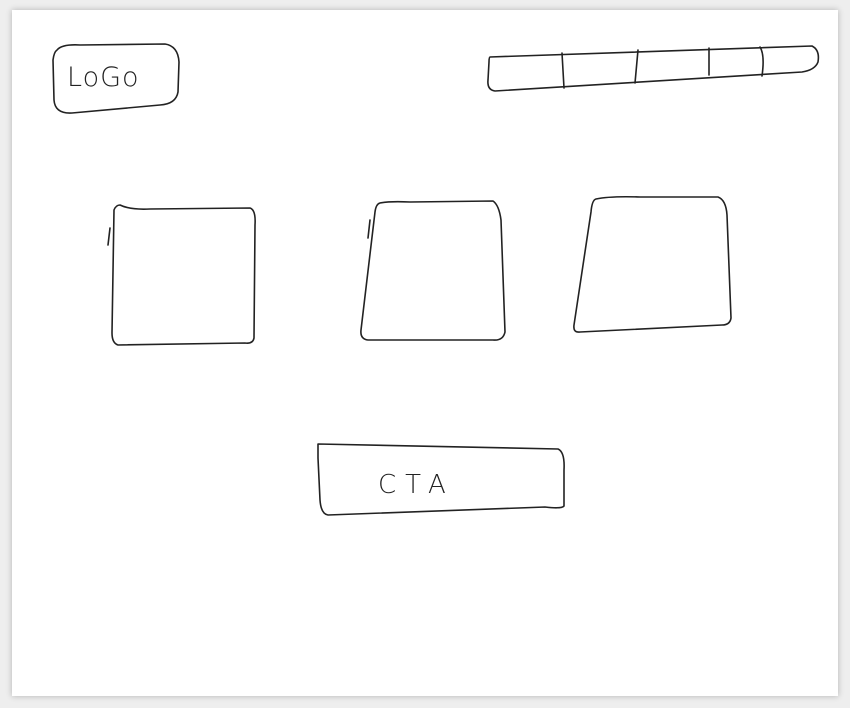 This screenshot has height=708, width=850. I want to click on cta-button-outline, so click(441, 479).